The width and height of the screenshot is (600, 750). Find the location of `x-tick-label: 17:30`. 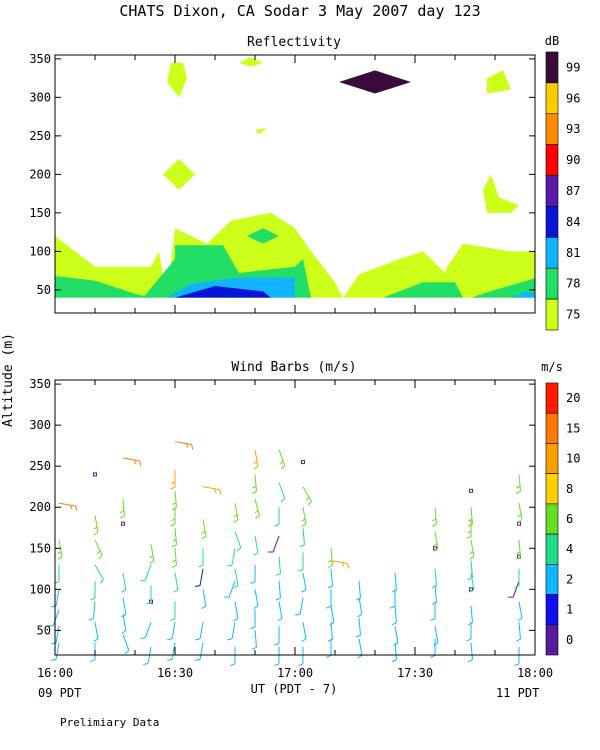

x-tick-label: 17:30 is located at coordinates (415, 673).